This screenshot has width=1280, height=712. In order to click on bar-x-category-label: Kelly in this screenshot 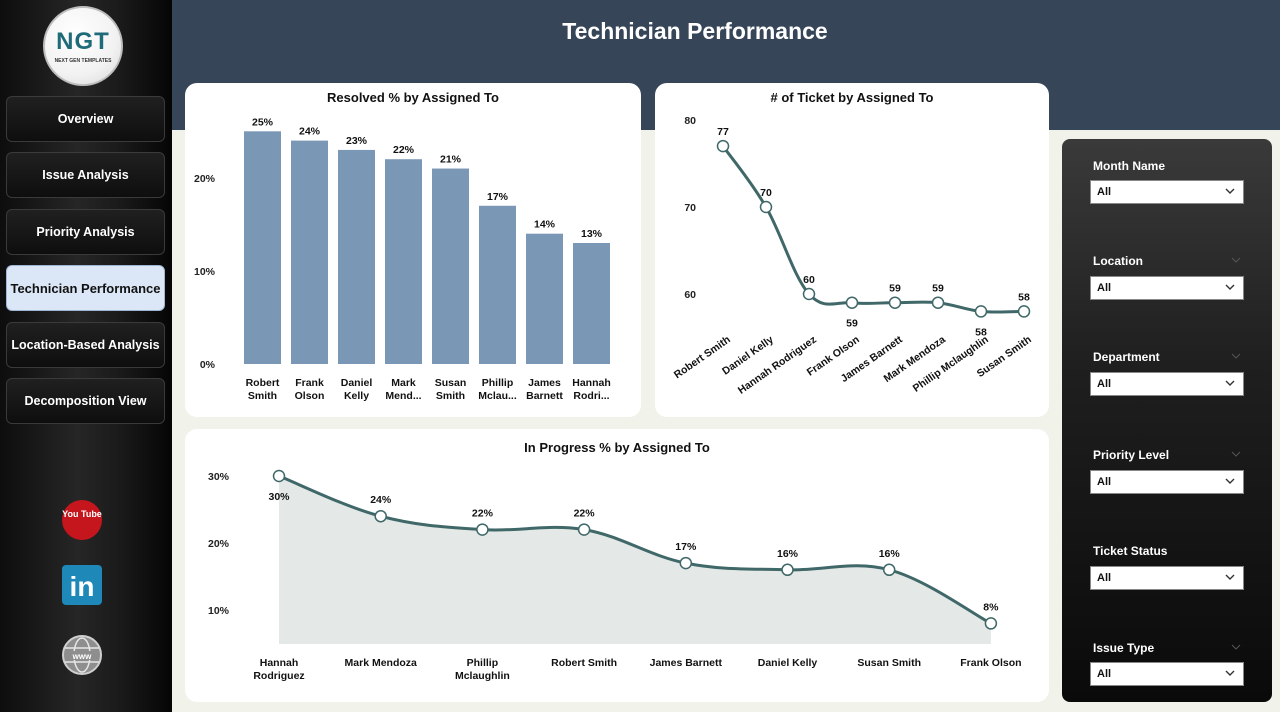, I will do `click(356, 396)`.